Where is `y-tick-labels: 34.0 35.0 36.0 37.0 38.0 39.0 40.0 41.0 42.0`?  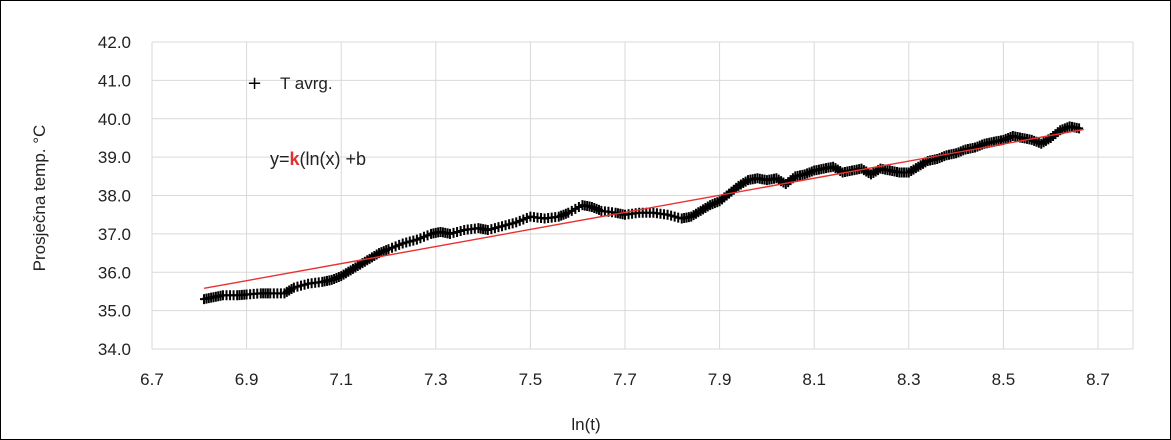
y-tick-labels: 34.0 35.0 36.0 37.0 38.0 39.0 40.0 41.0 42.0 is located at coordinates (114, 196).